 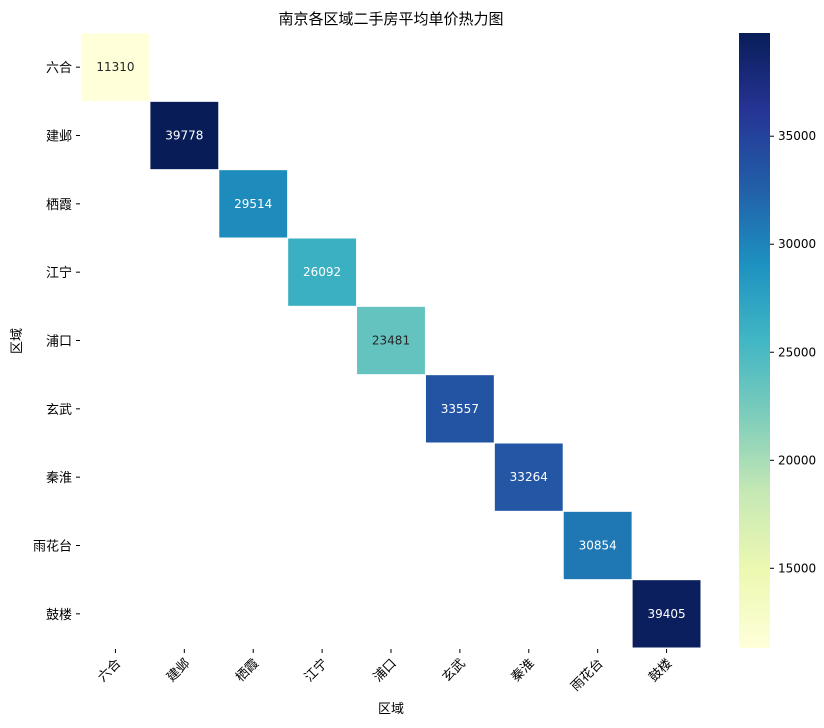 I want to click on x-tick-label: 栖霞, so click(x=247, y=670).